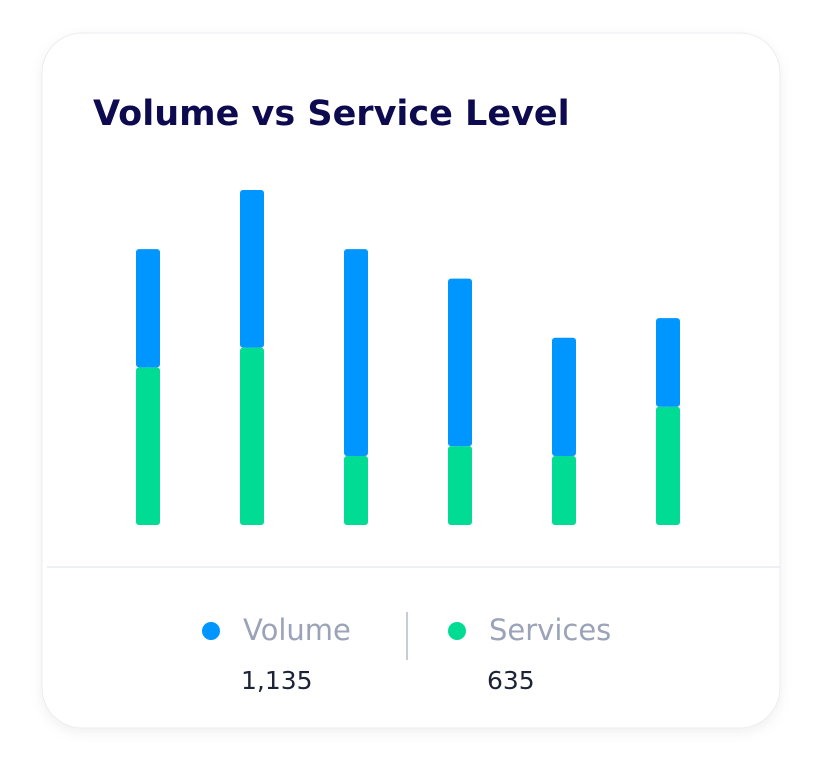  What do you see at coordinates (297, 630) in the screenshot?
I see `legend-label: Volume` at bounding box center [297, 630].